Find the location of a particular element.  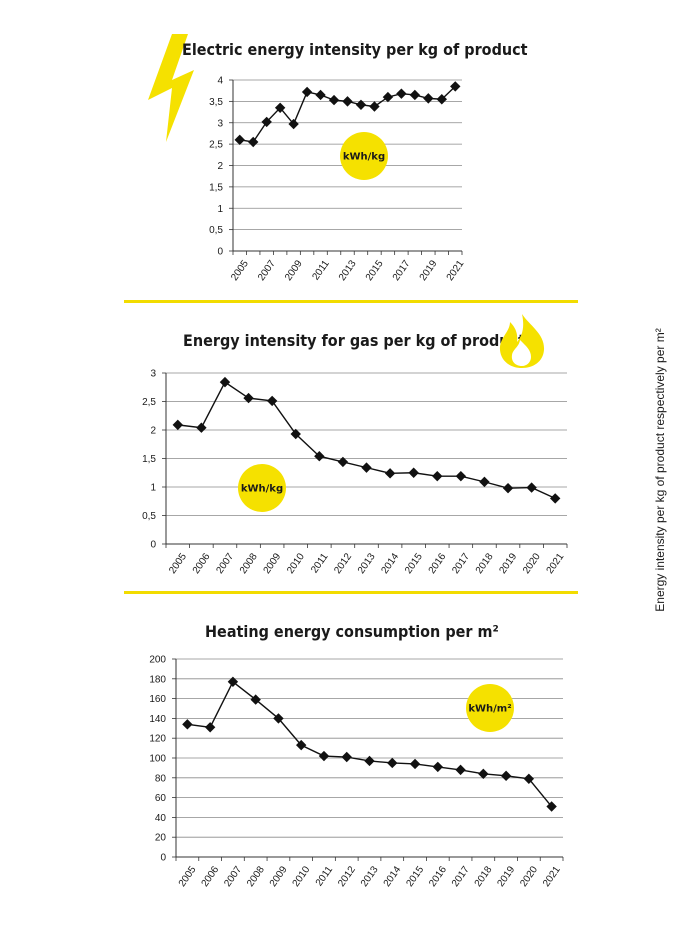

chart-1-unit-badge-label: kWh/kg is located at coordinates (364, 157).